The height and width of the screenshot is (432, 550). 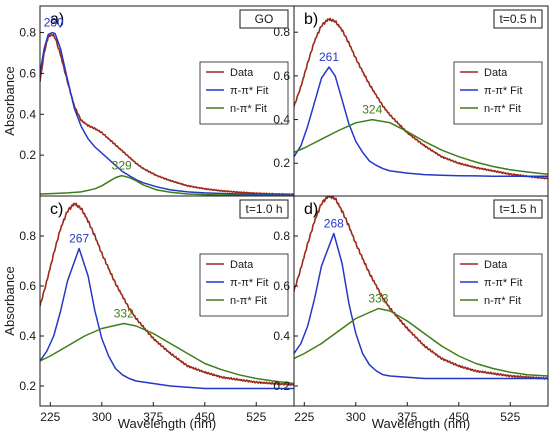 I want to click on panel-label: b), so click(x=311, y=19).